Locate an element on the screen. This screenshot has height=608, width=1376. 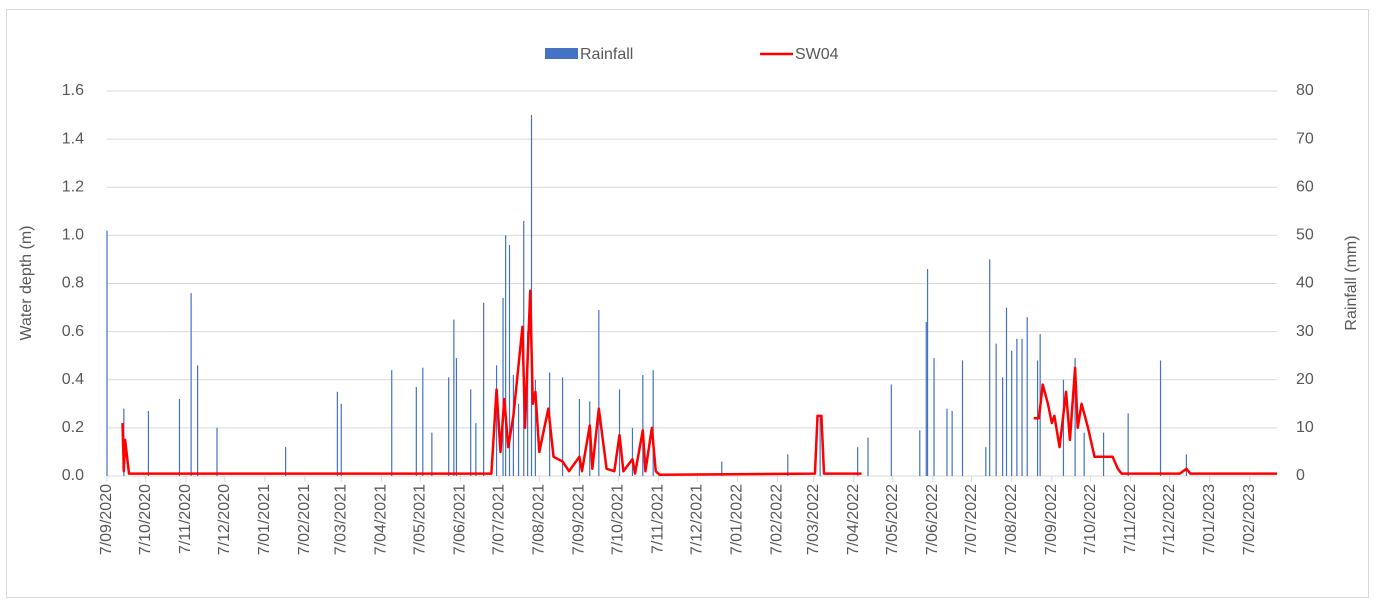
y2-axis-label: Rainfall (mm) is located at coordinates (1351, 282).